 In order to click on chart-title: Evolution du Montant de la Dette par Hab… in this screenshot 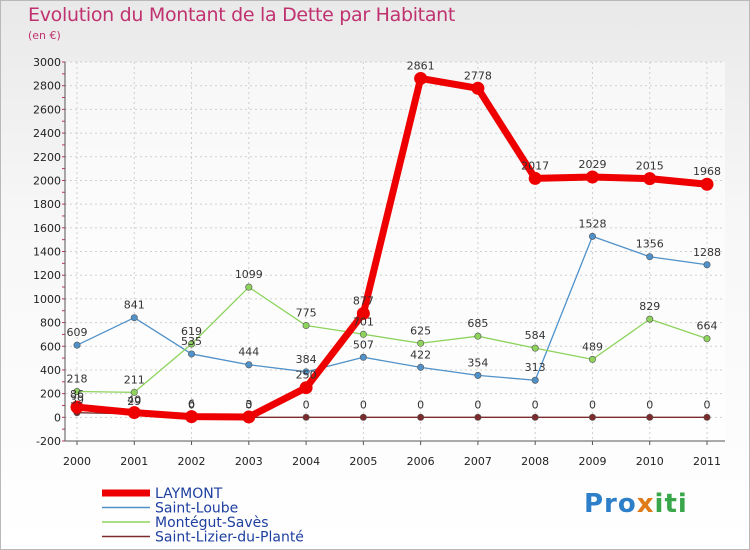, I will do `click(242, 15)`.